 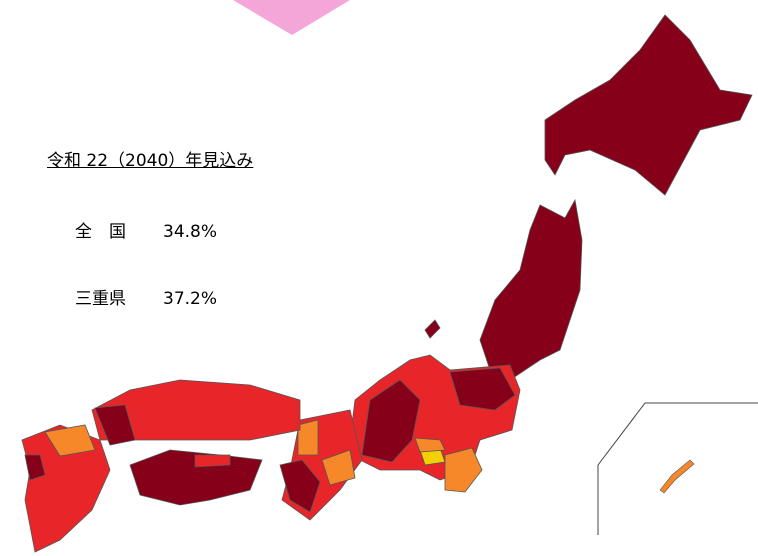 I want to click on okinawa, so click(x=677, y=476).